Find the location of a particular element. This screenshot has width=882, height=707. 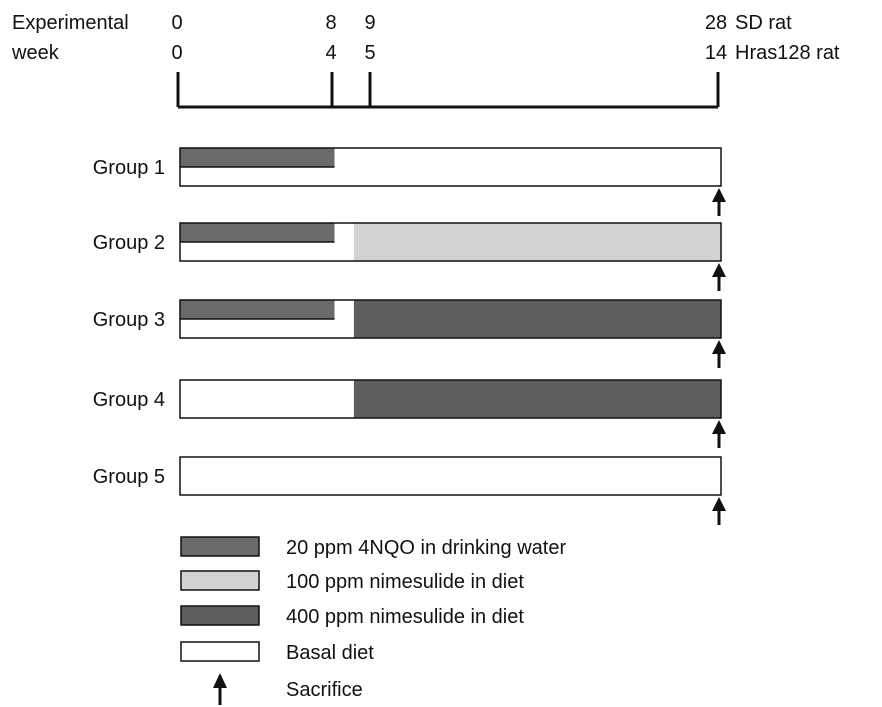

tick-sd-label: 9 is located at coordinates (369, 23).